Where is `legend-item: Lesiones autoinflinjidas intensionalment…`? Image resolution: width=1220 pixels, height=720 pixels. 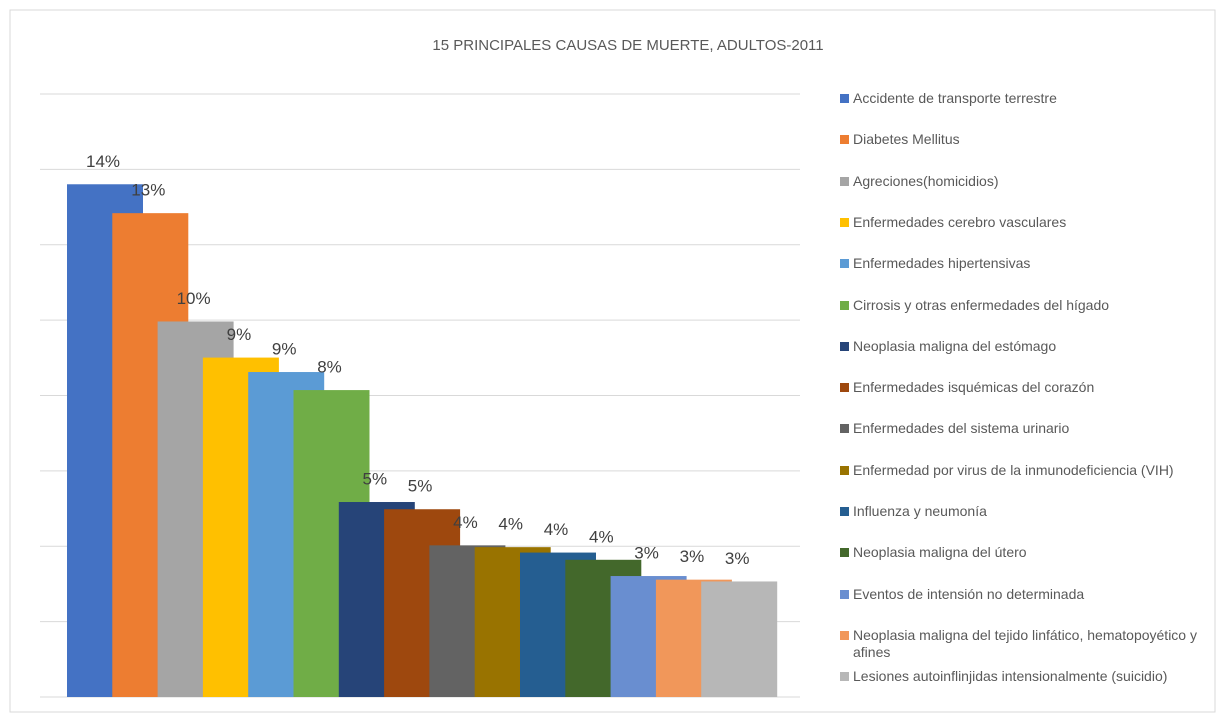
legend-item: Lesiones autoinflinjidas intensionalment… is located at coordinates (1025, 676).